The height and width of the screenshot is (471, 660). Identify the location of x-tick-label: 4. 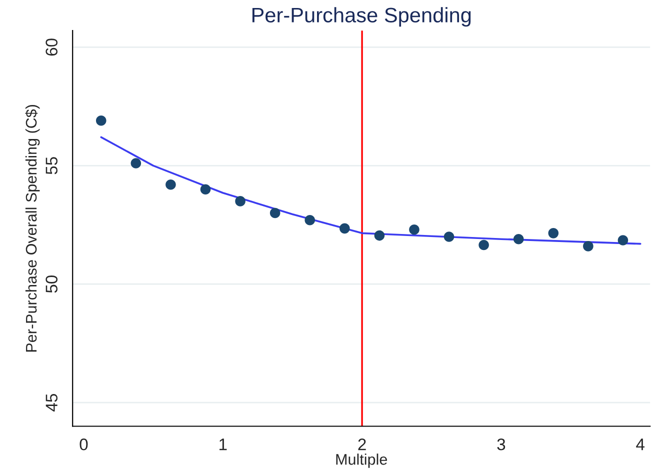
(640, 444).